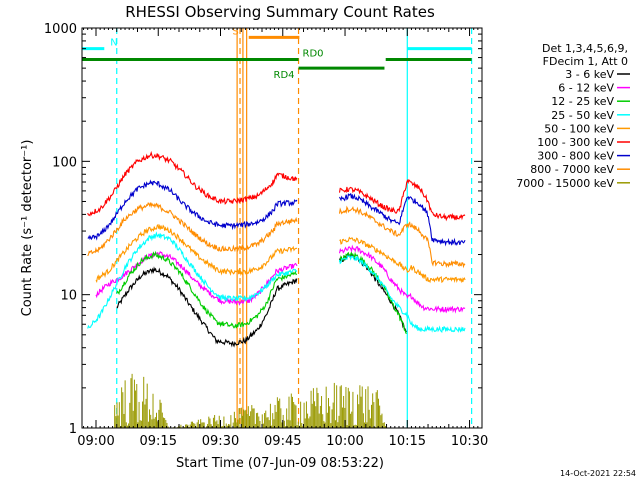 The width and height of the screenshot is (640, 480). Describe the element at coordinates (313, 54) in the screenshot. I see `annotation-label-2: RD0` at that location.